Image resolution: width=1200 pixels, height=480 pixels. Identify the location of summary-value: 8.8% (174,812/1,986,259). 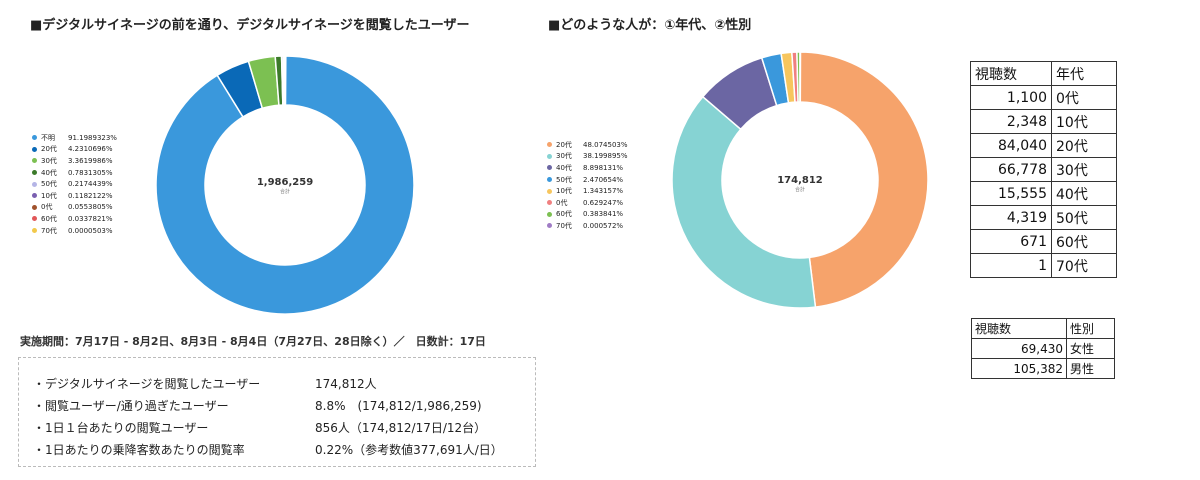
(398, 405).